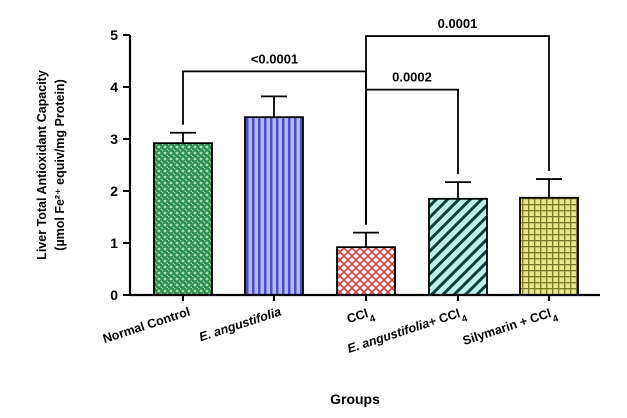 The width and height of the screenshot is (627, 418). I want to click on y-axis: 0 1 2 3 4 5, so click(121, 165).